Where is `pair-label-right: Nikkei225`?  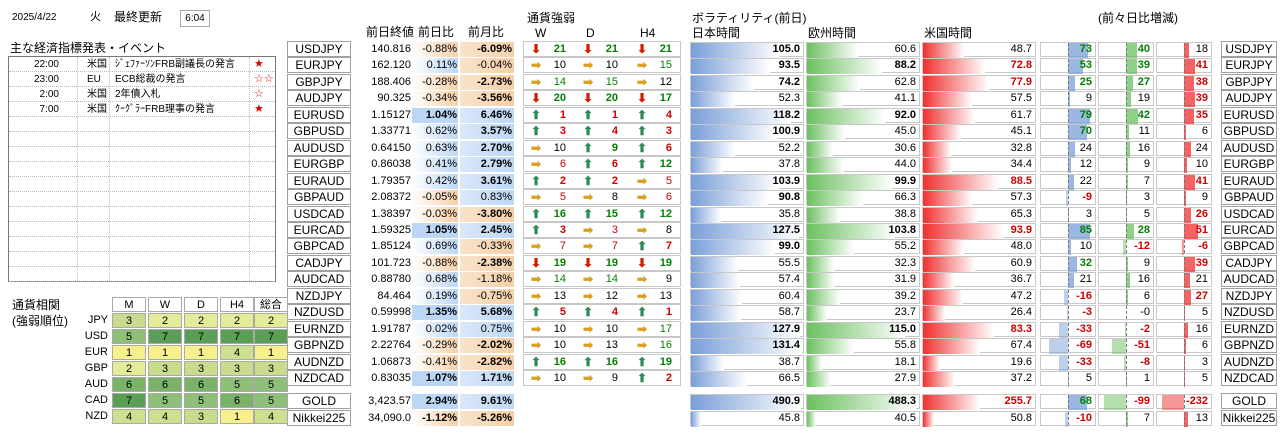
pair-label-right: Nikkei225 is located at coordinates (1249, 418).